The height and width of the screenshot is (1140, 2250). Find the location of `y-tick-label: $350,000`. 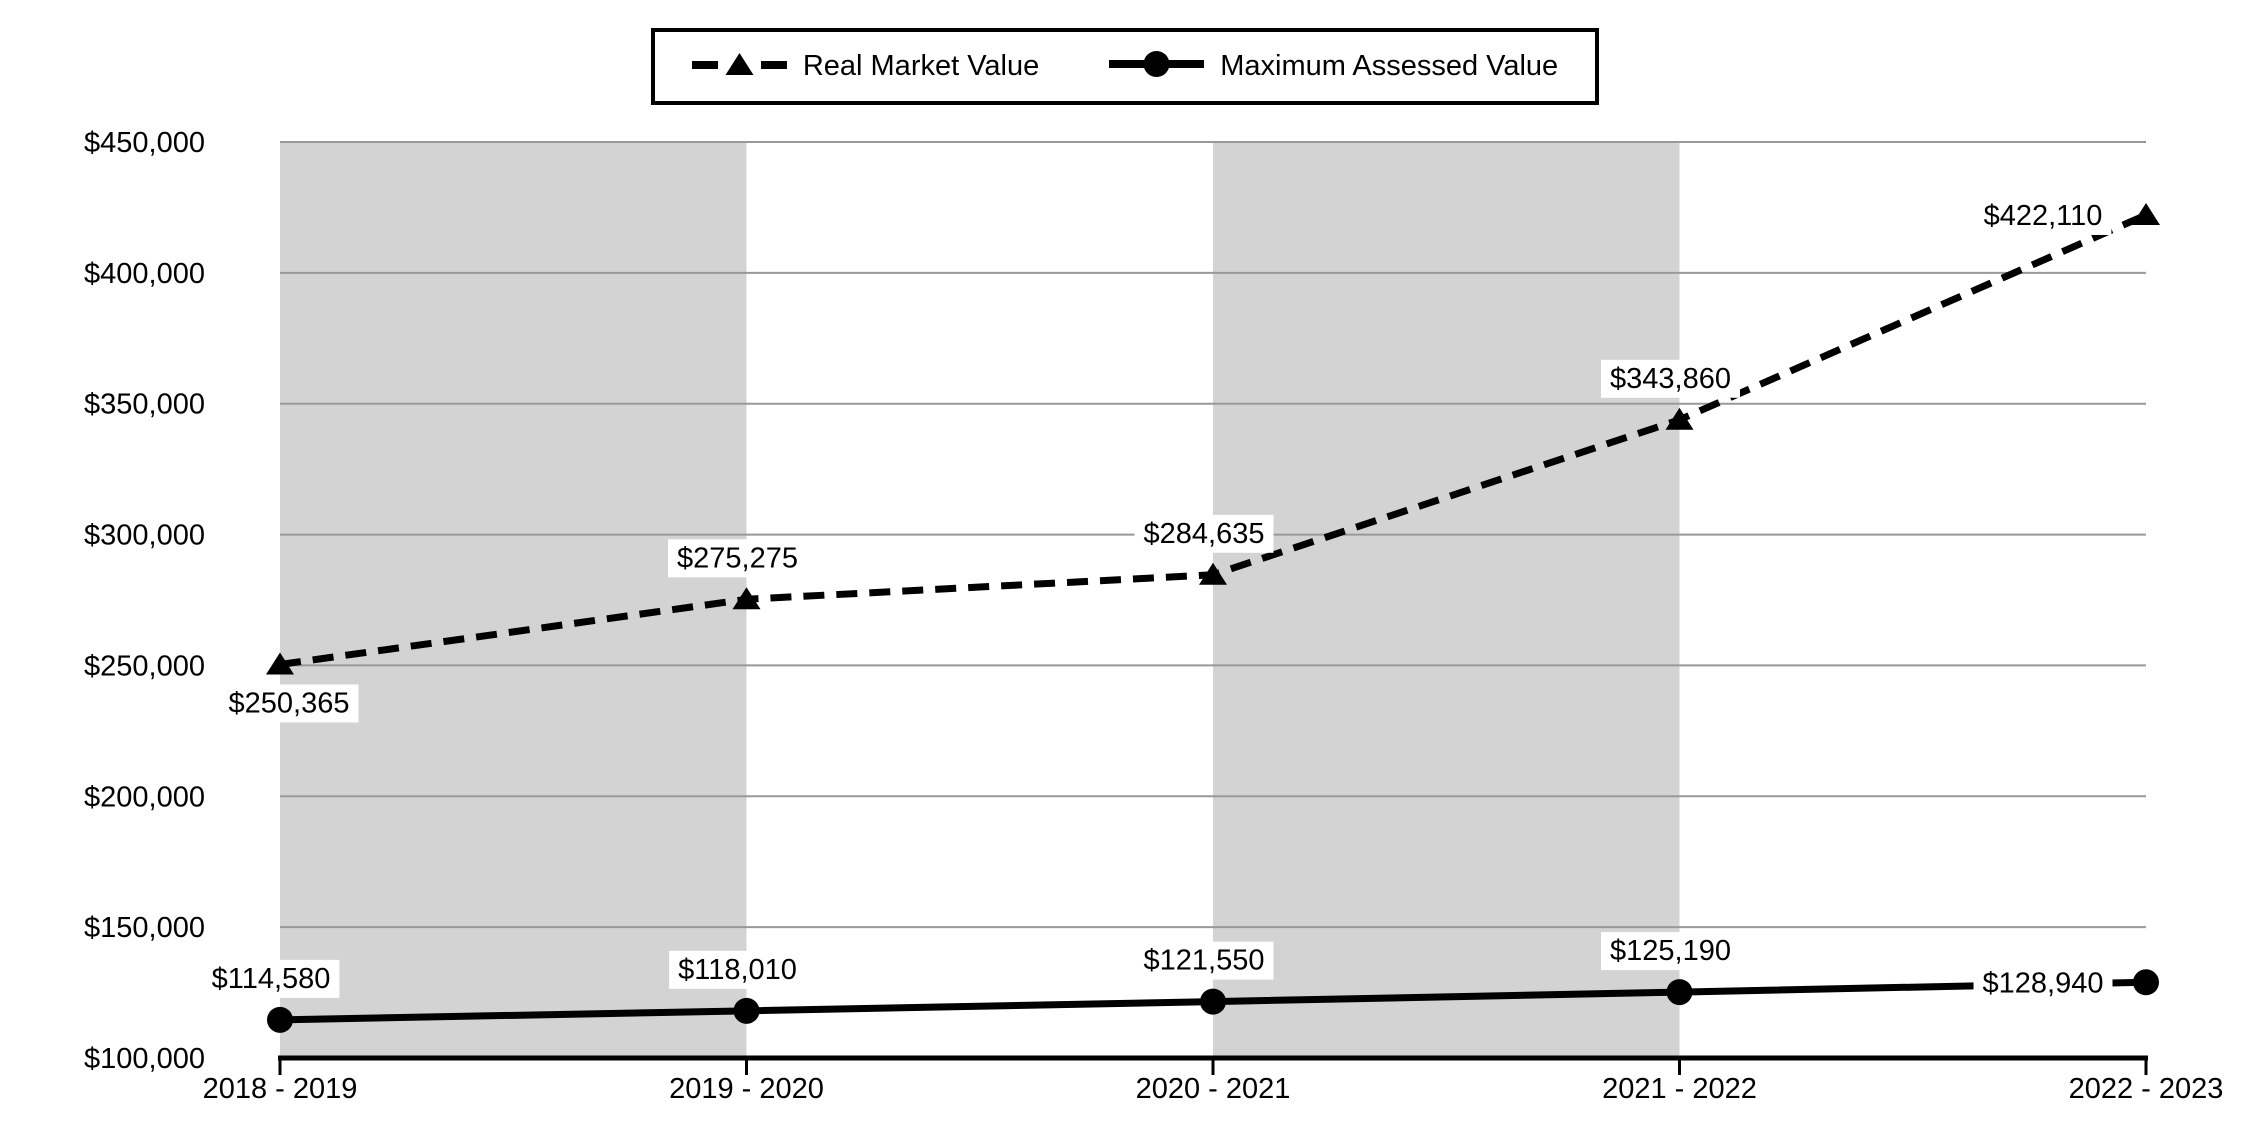

y-tick-label: $350,000 is located at coordinates (144, 405).